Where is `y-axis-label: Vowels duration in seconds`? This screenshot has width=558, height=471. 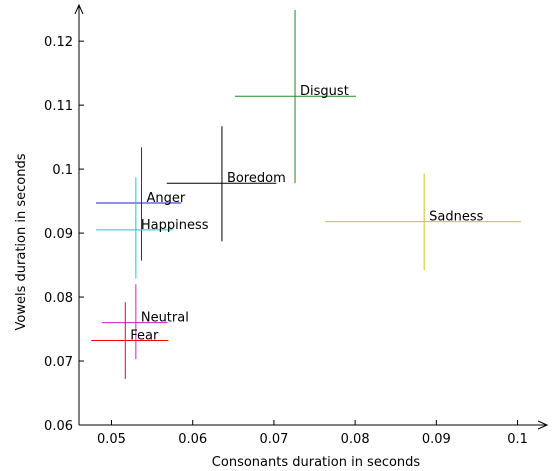 y-axis-label: Vowels duration in seconds is located at coordinates (21, 241).